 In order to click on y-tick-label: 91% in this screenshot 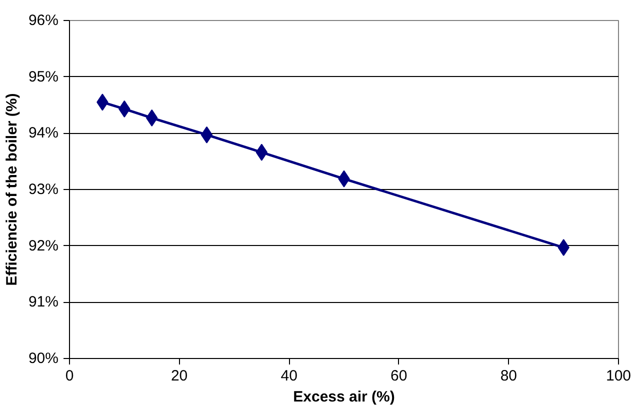, I will do `click(43, 302)`.